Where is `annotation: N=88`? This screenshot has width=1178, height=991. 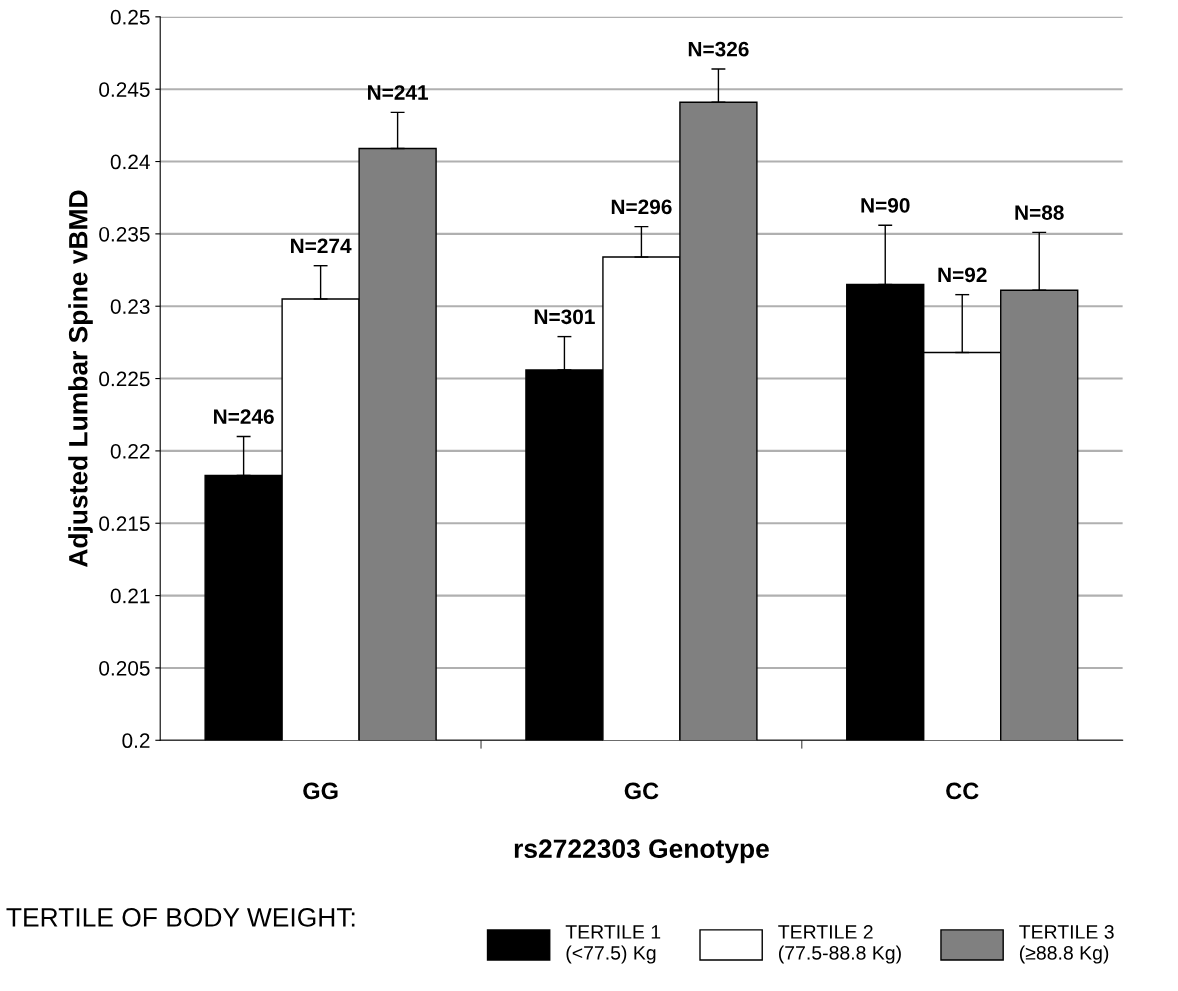 annotation: N=88 is located at coordinates (1039, 212).